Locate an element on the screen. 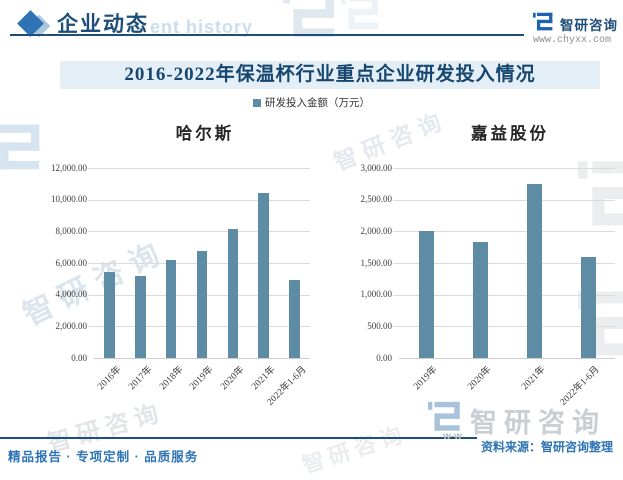  chart-title: 哈尔斯 is located at coordinates (205, 134).